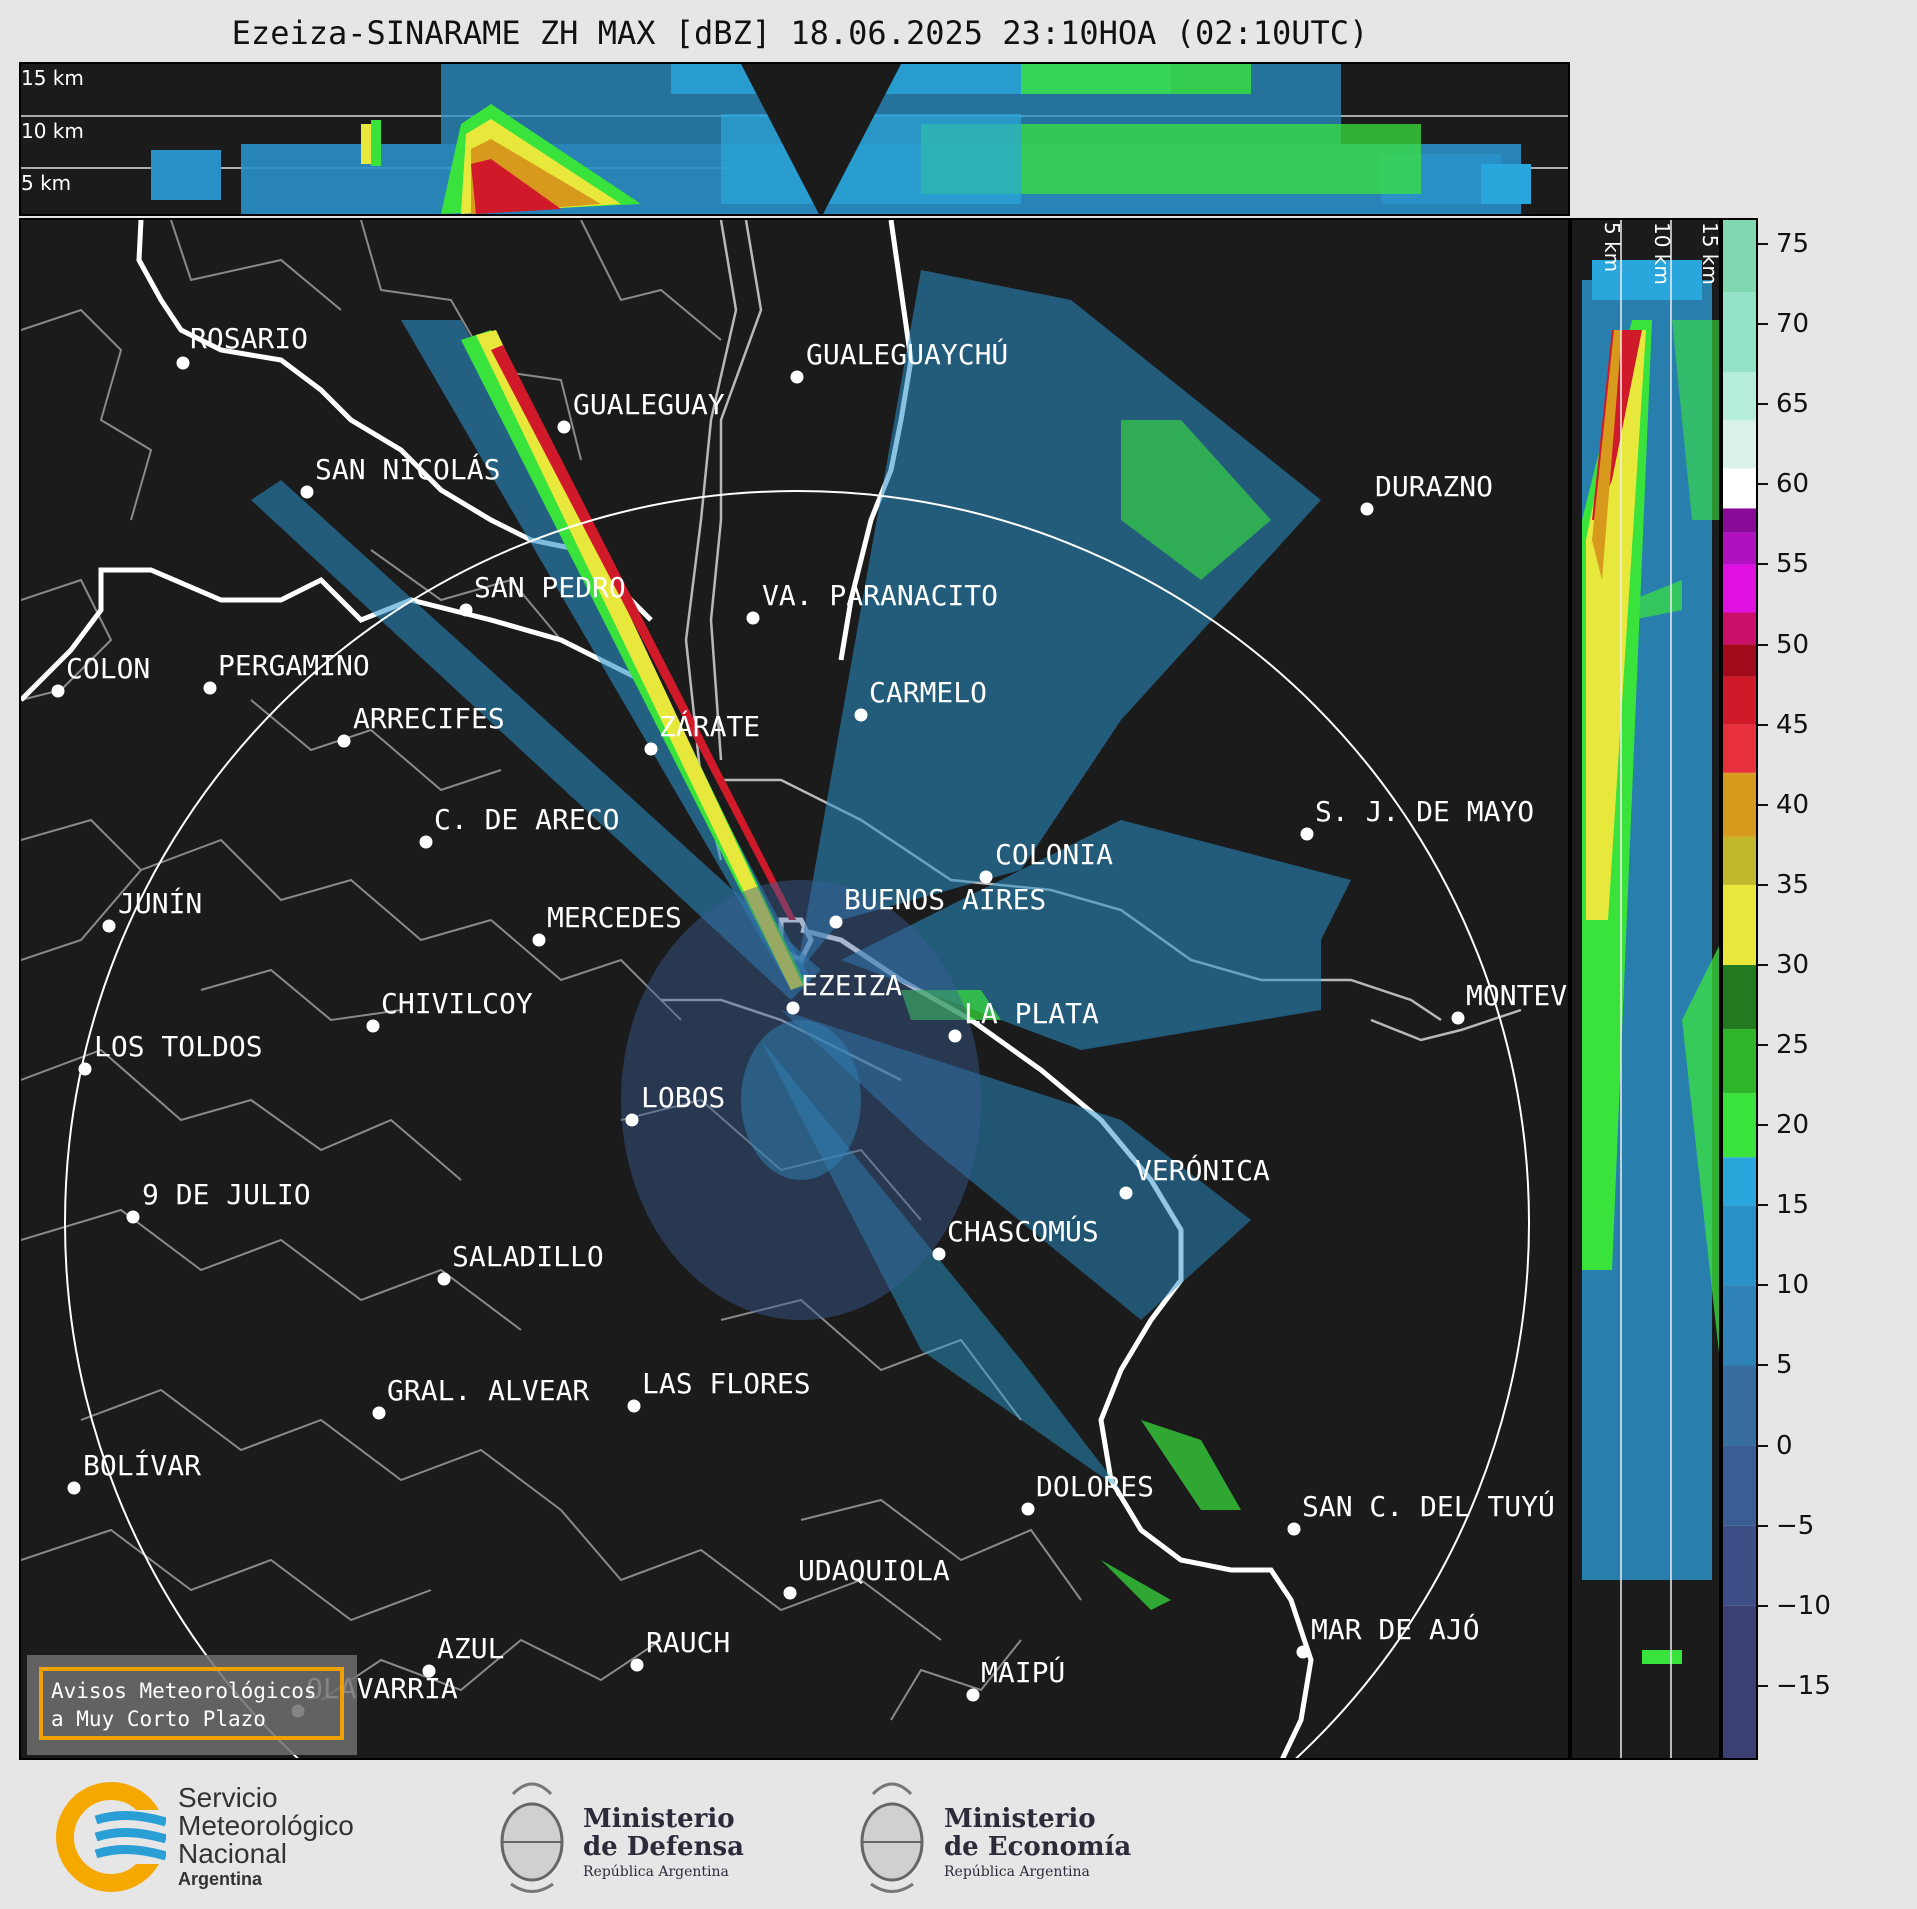 The image size is (1917, 1909). I want to click on colorbar-tick-label: 70, so click(1793, 324).